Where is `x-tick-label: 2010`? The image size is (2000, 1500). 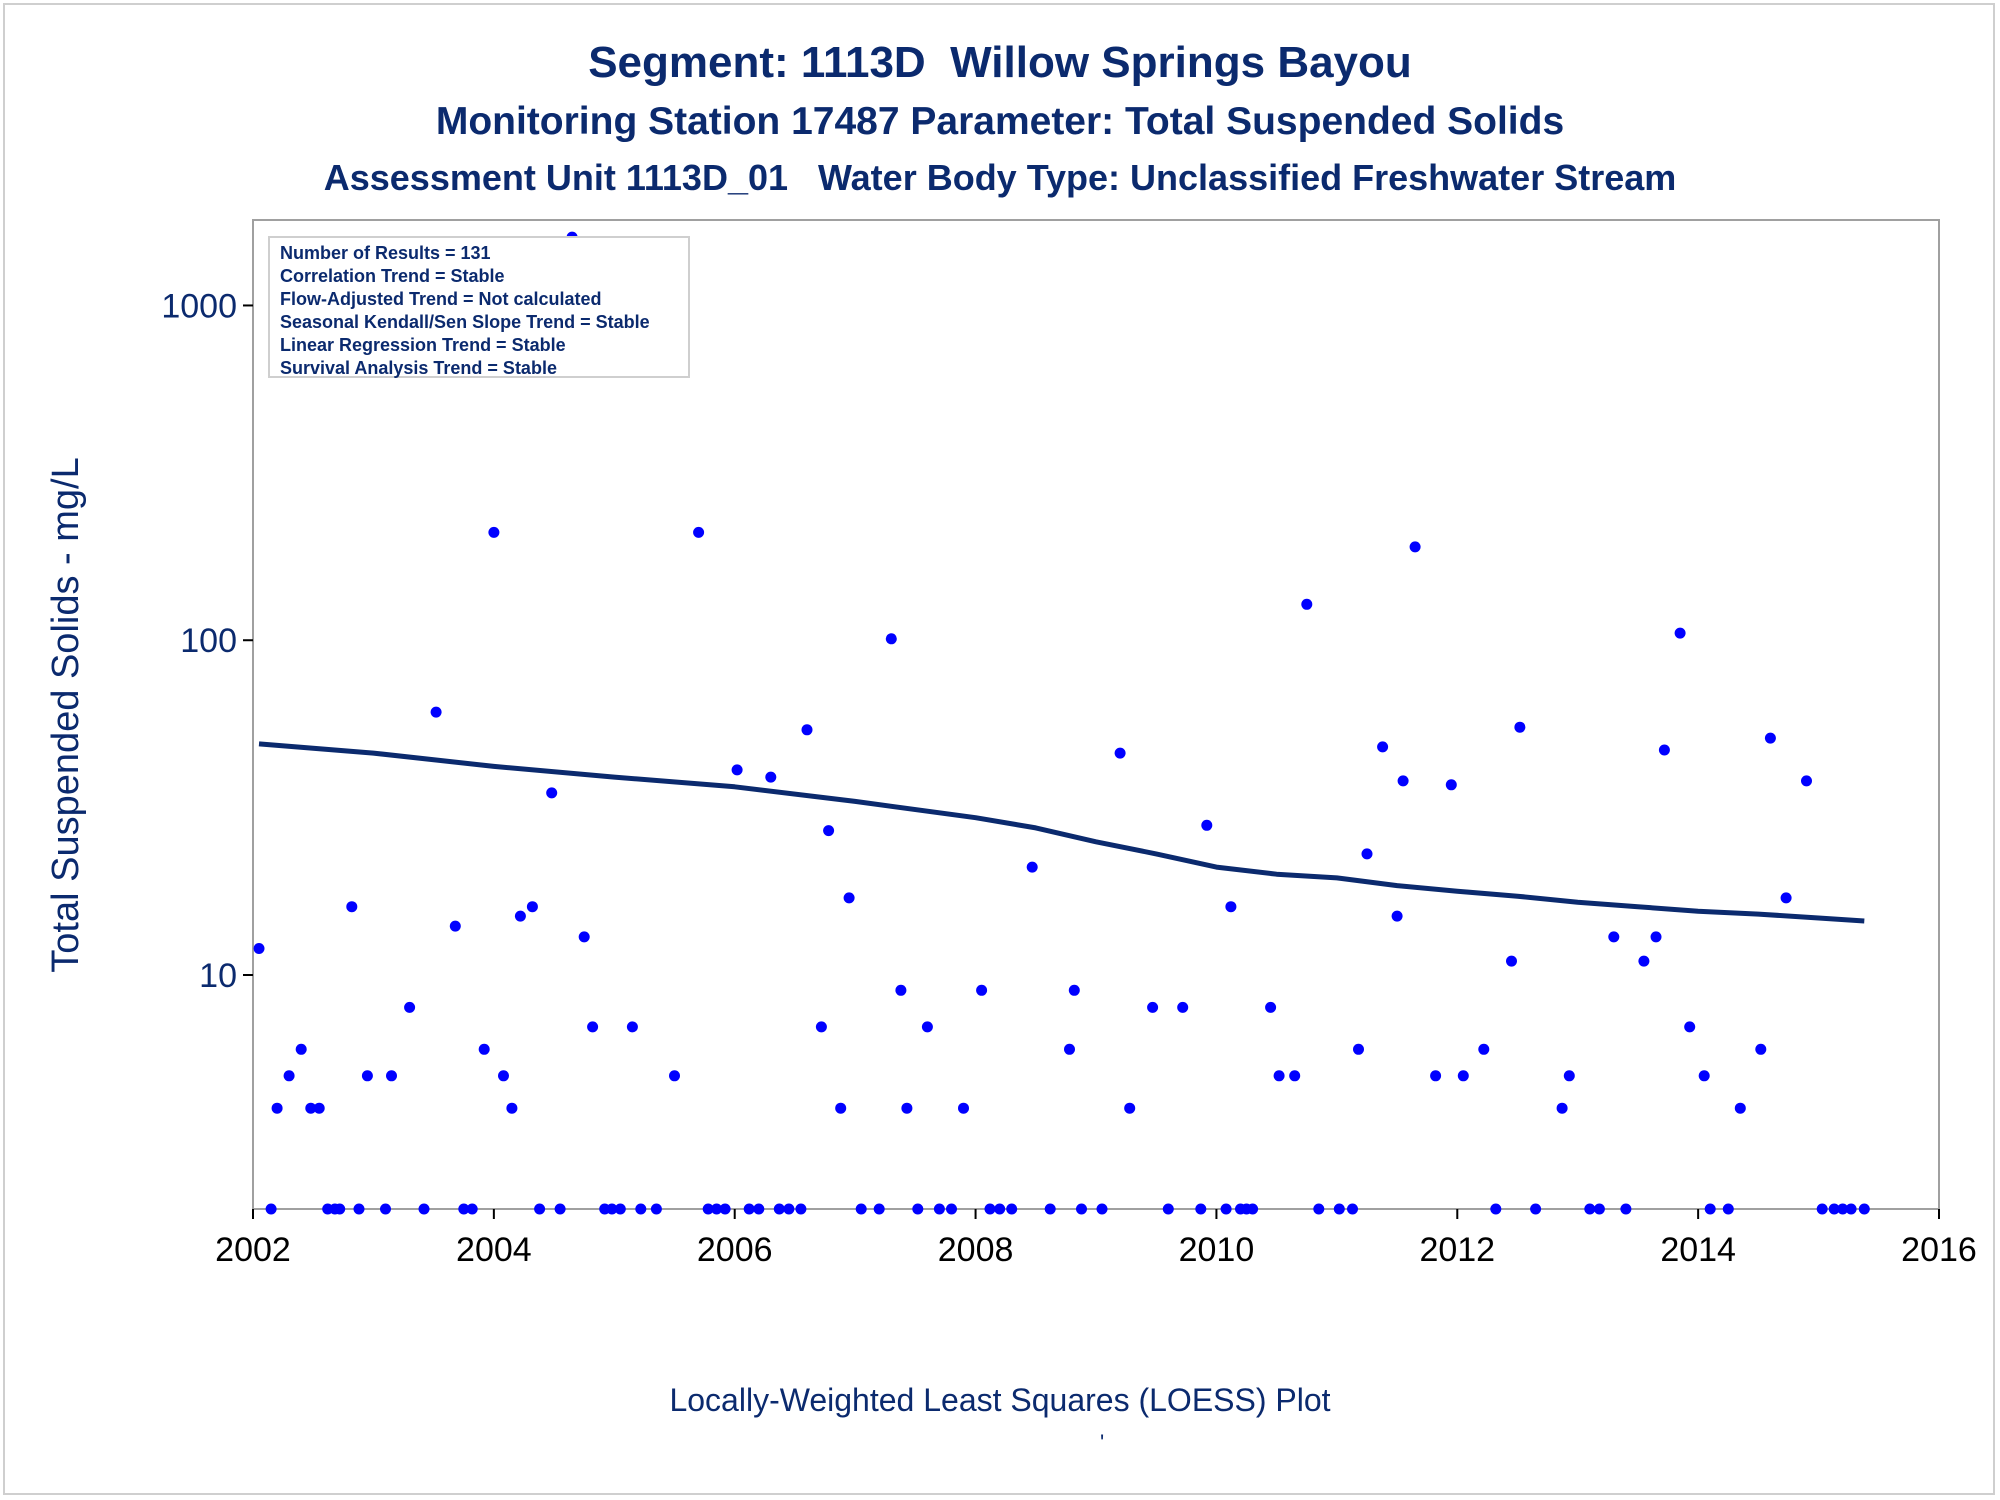
x-tick-label: 2010 is located at coordinates (1217, 1250).